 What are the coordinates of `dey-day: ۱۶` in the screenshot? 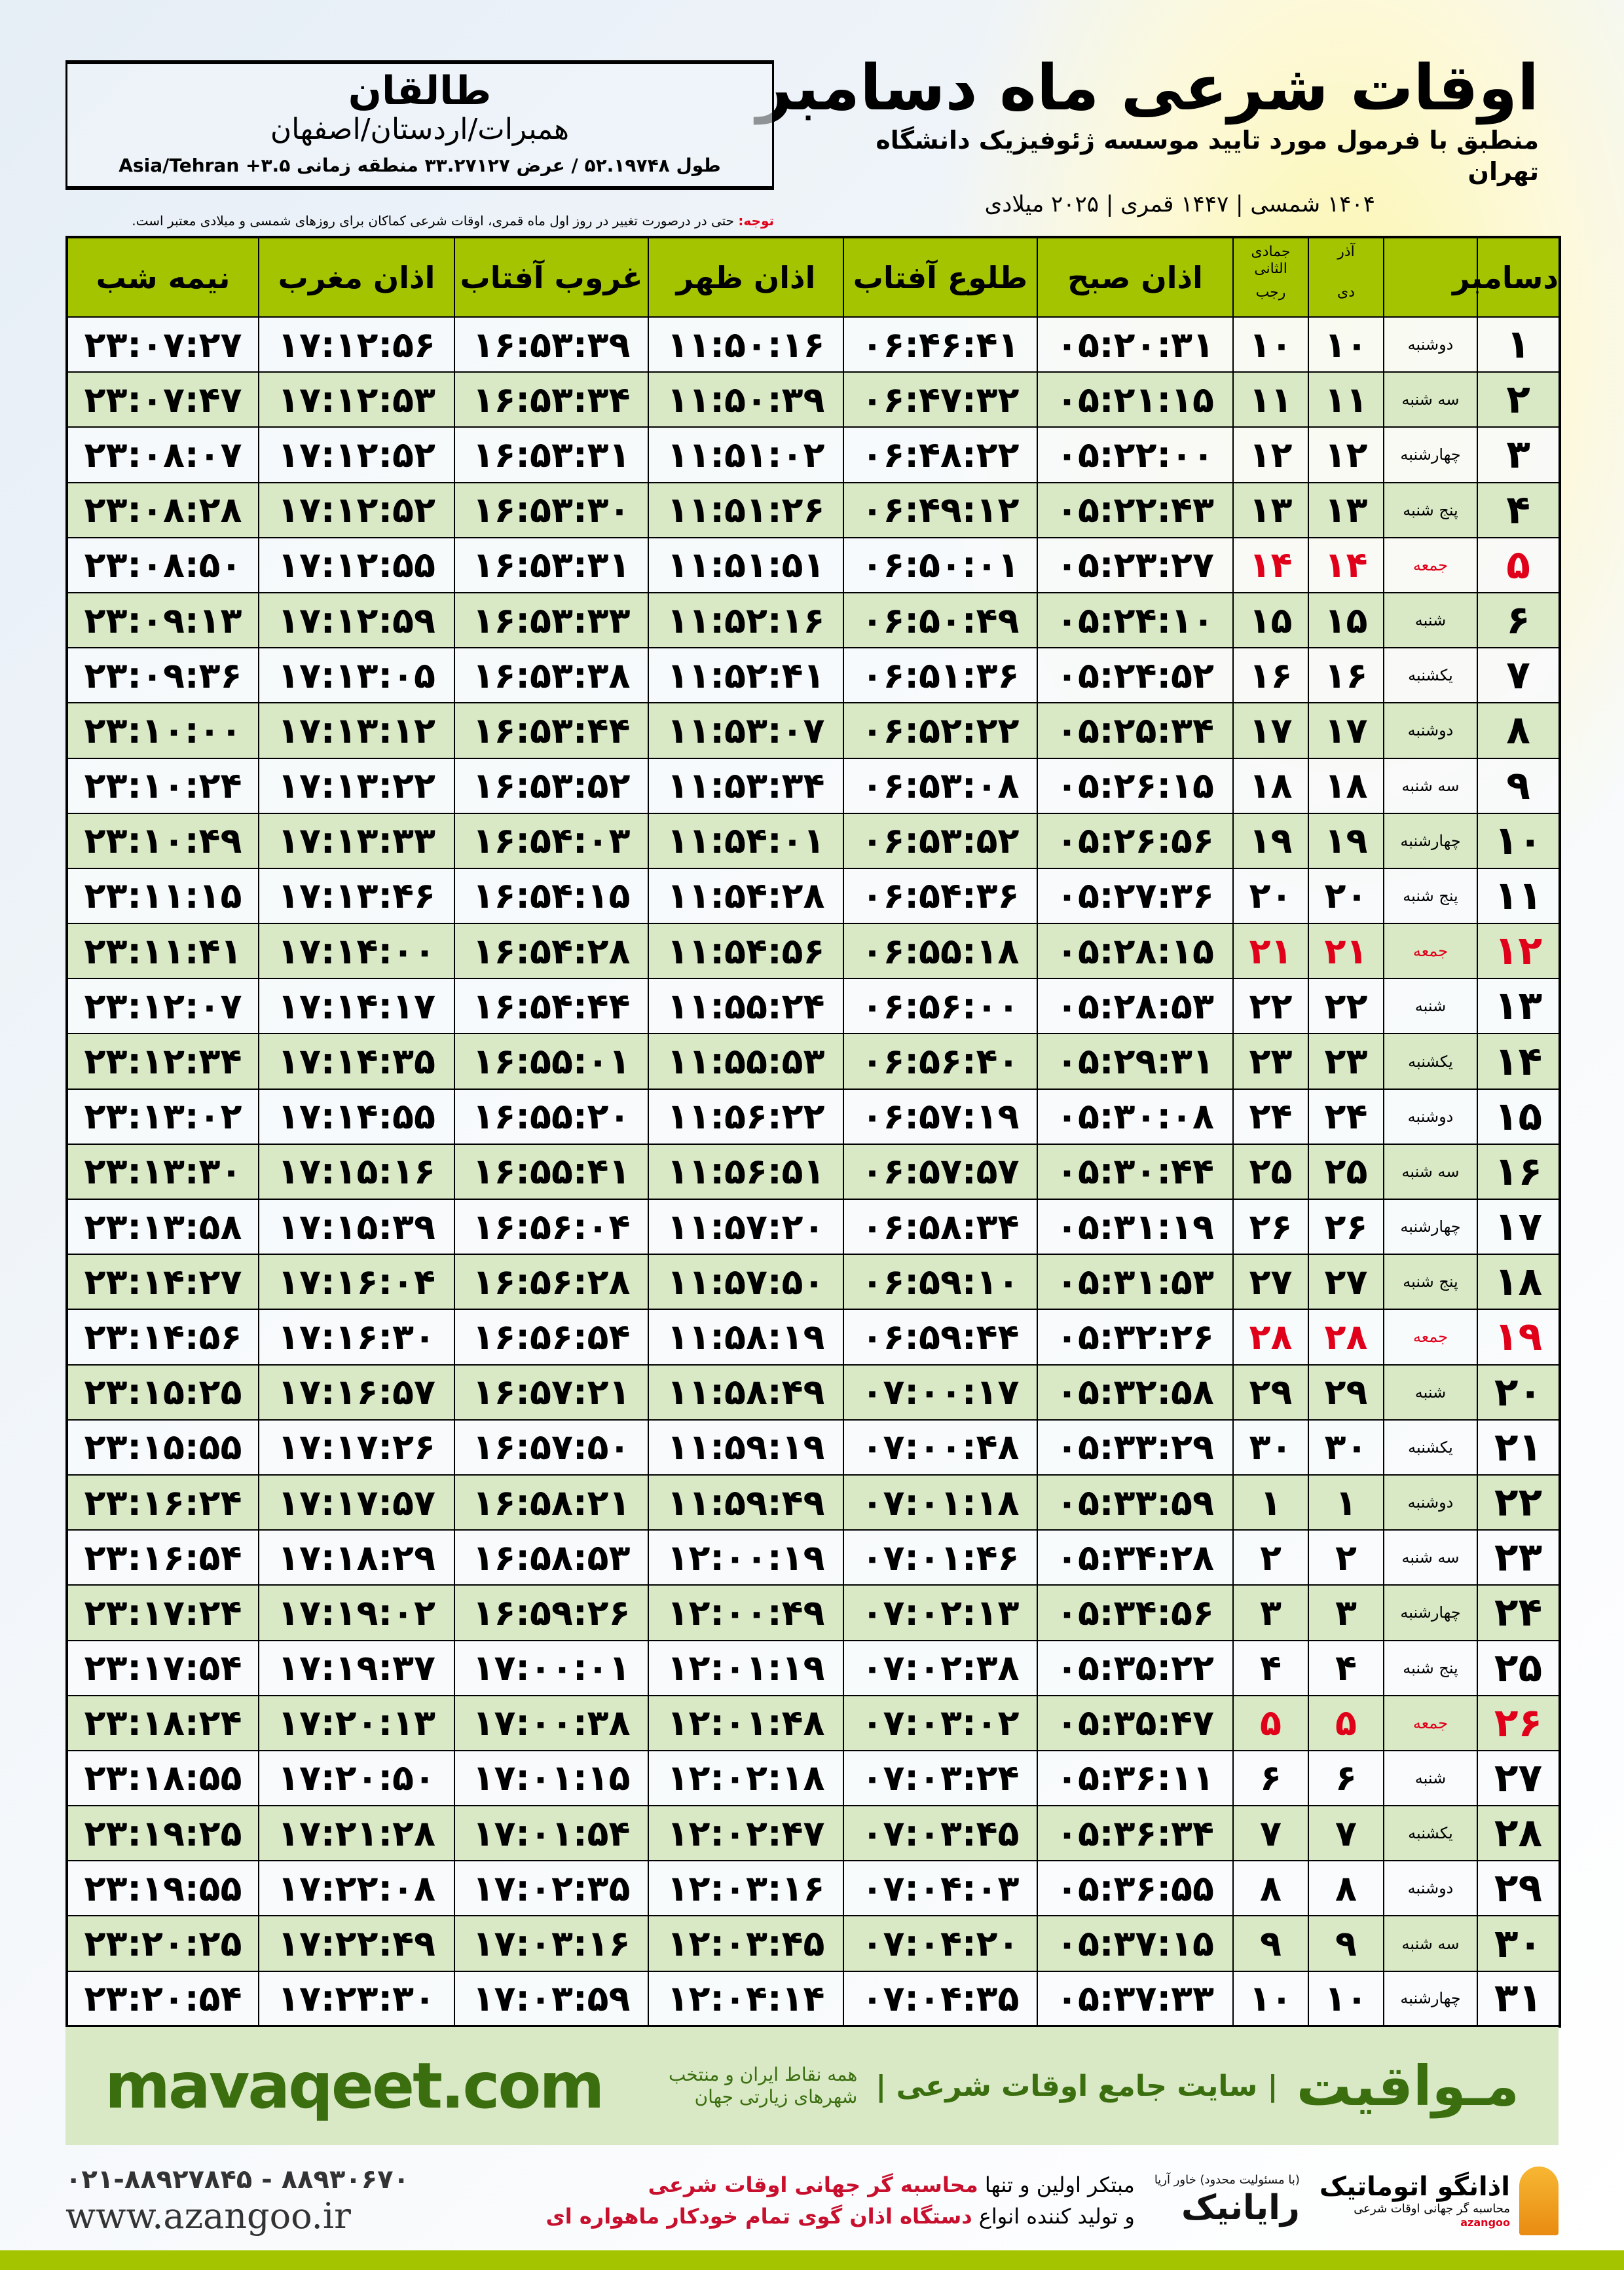 It's located at (1346, 675).